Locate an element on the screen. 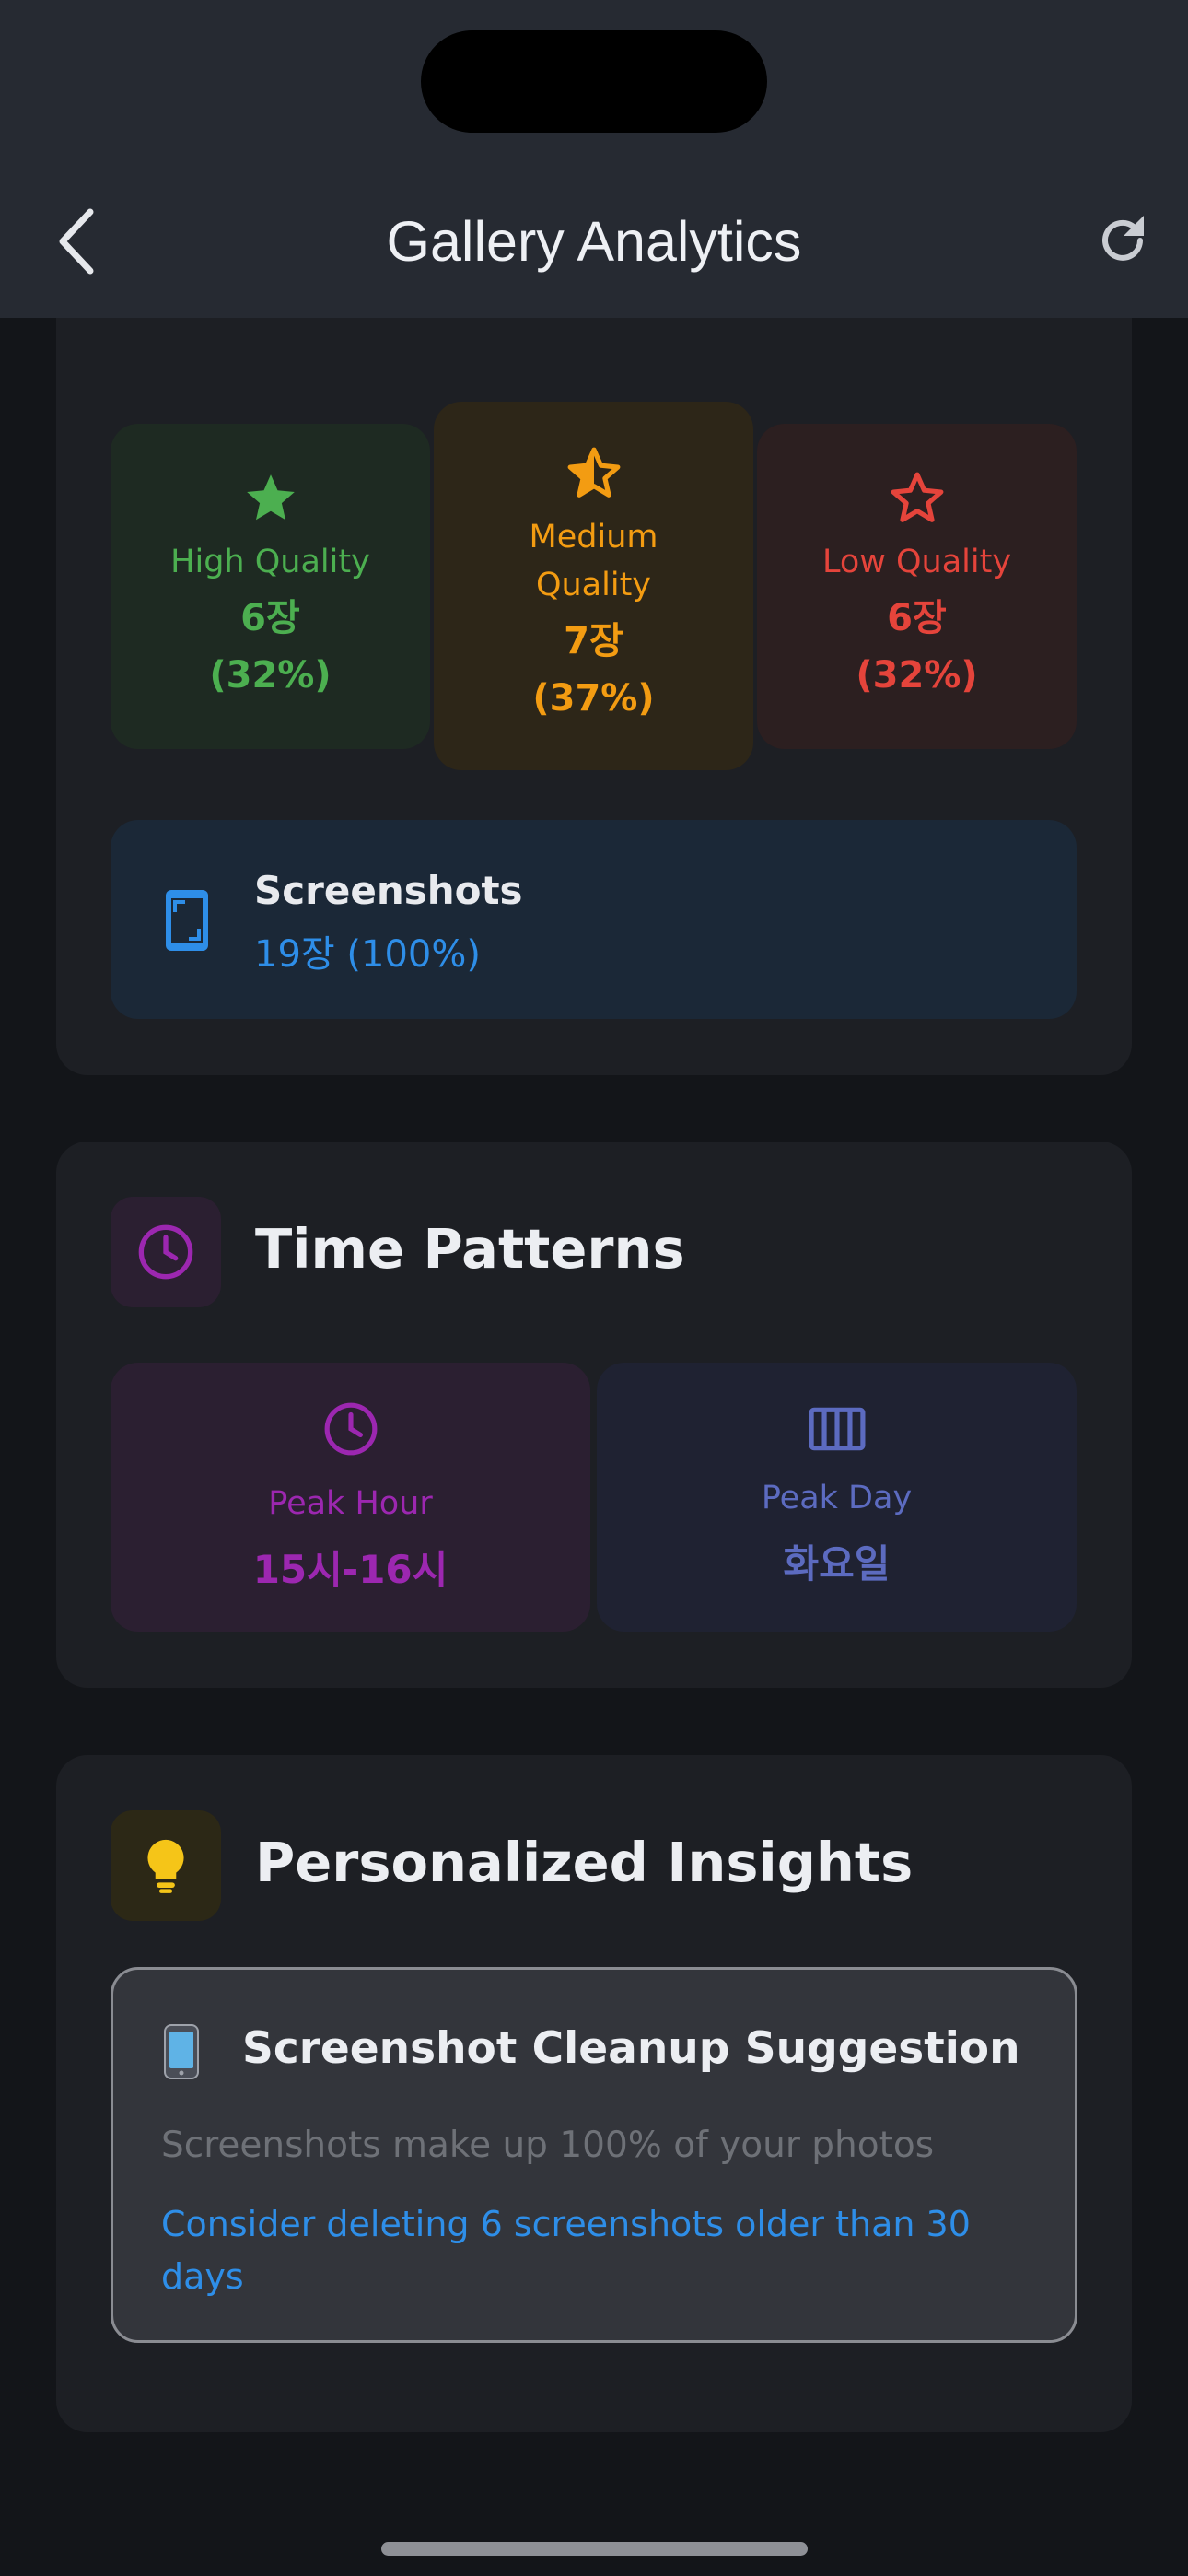 The height and width of the screenshot is (2576, 1188). insights-icon-box is located at coordinates (166, 1865).